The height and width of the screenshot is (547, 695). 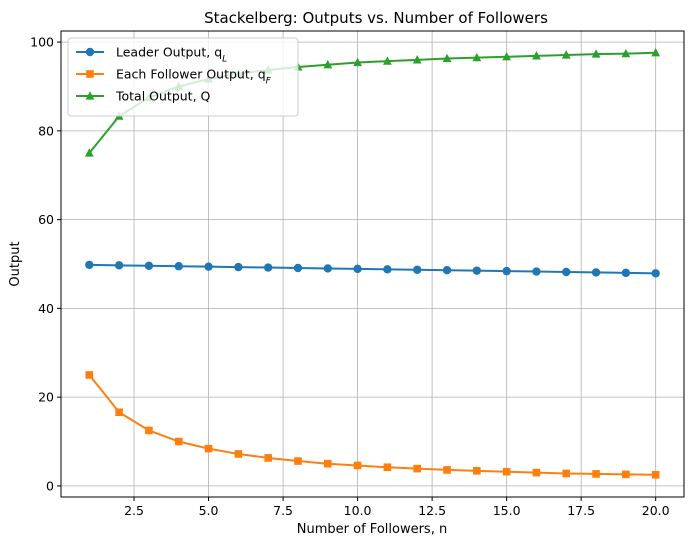 I want to click on series-line, so click(x=372, y=269).